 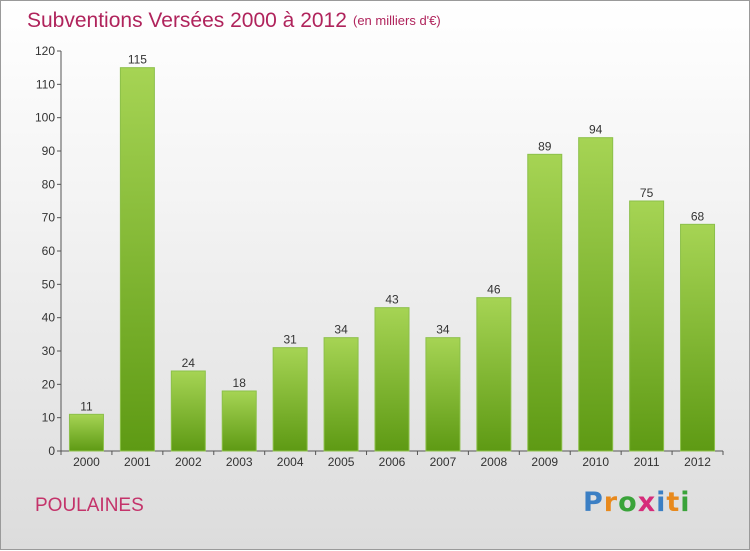 I want to click on x-tick-label: 2011, so click(x=647, y=462).